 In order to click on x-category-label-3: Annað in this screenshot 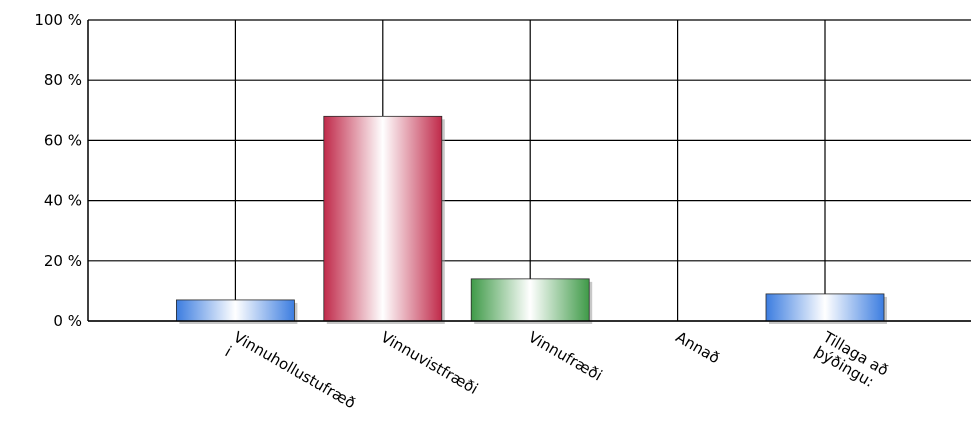, I will do `click(698, 347)`.